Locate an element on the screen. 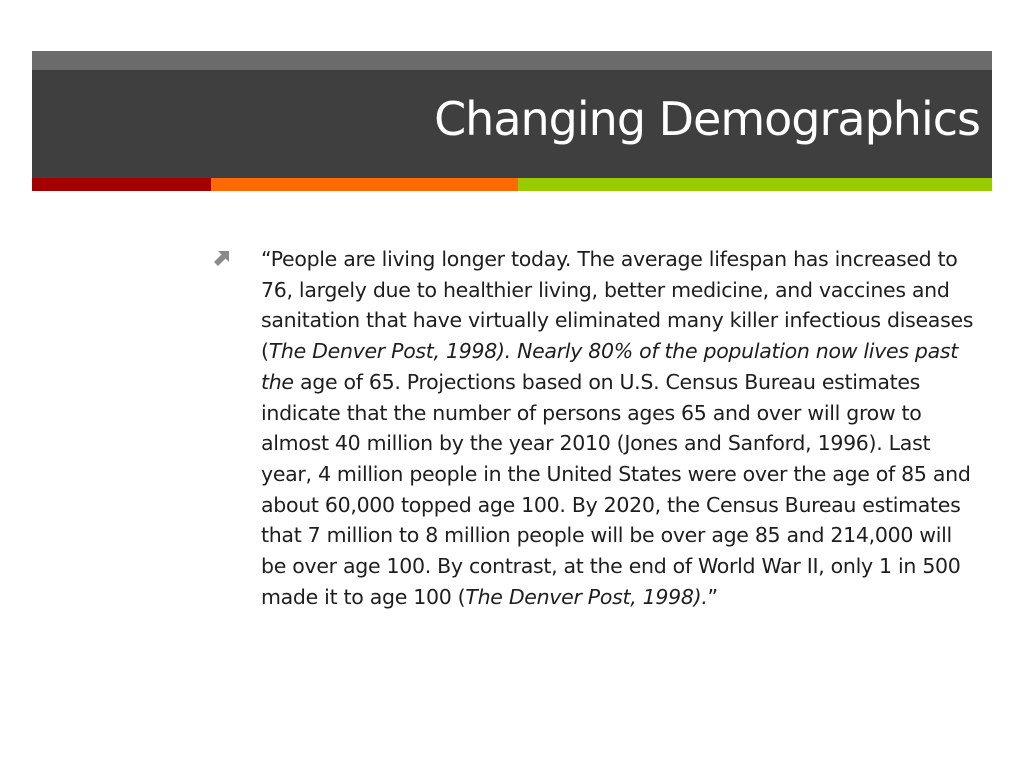 This screenshot has height=768, width=1024. quote-citation-italic: The Denver Post, 1998). is located at coordinates (586, 596).